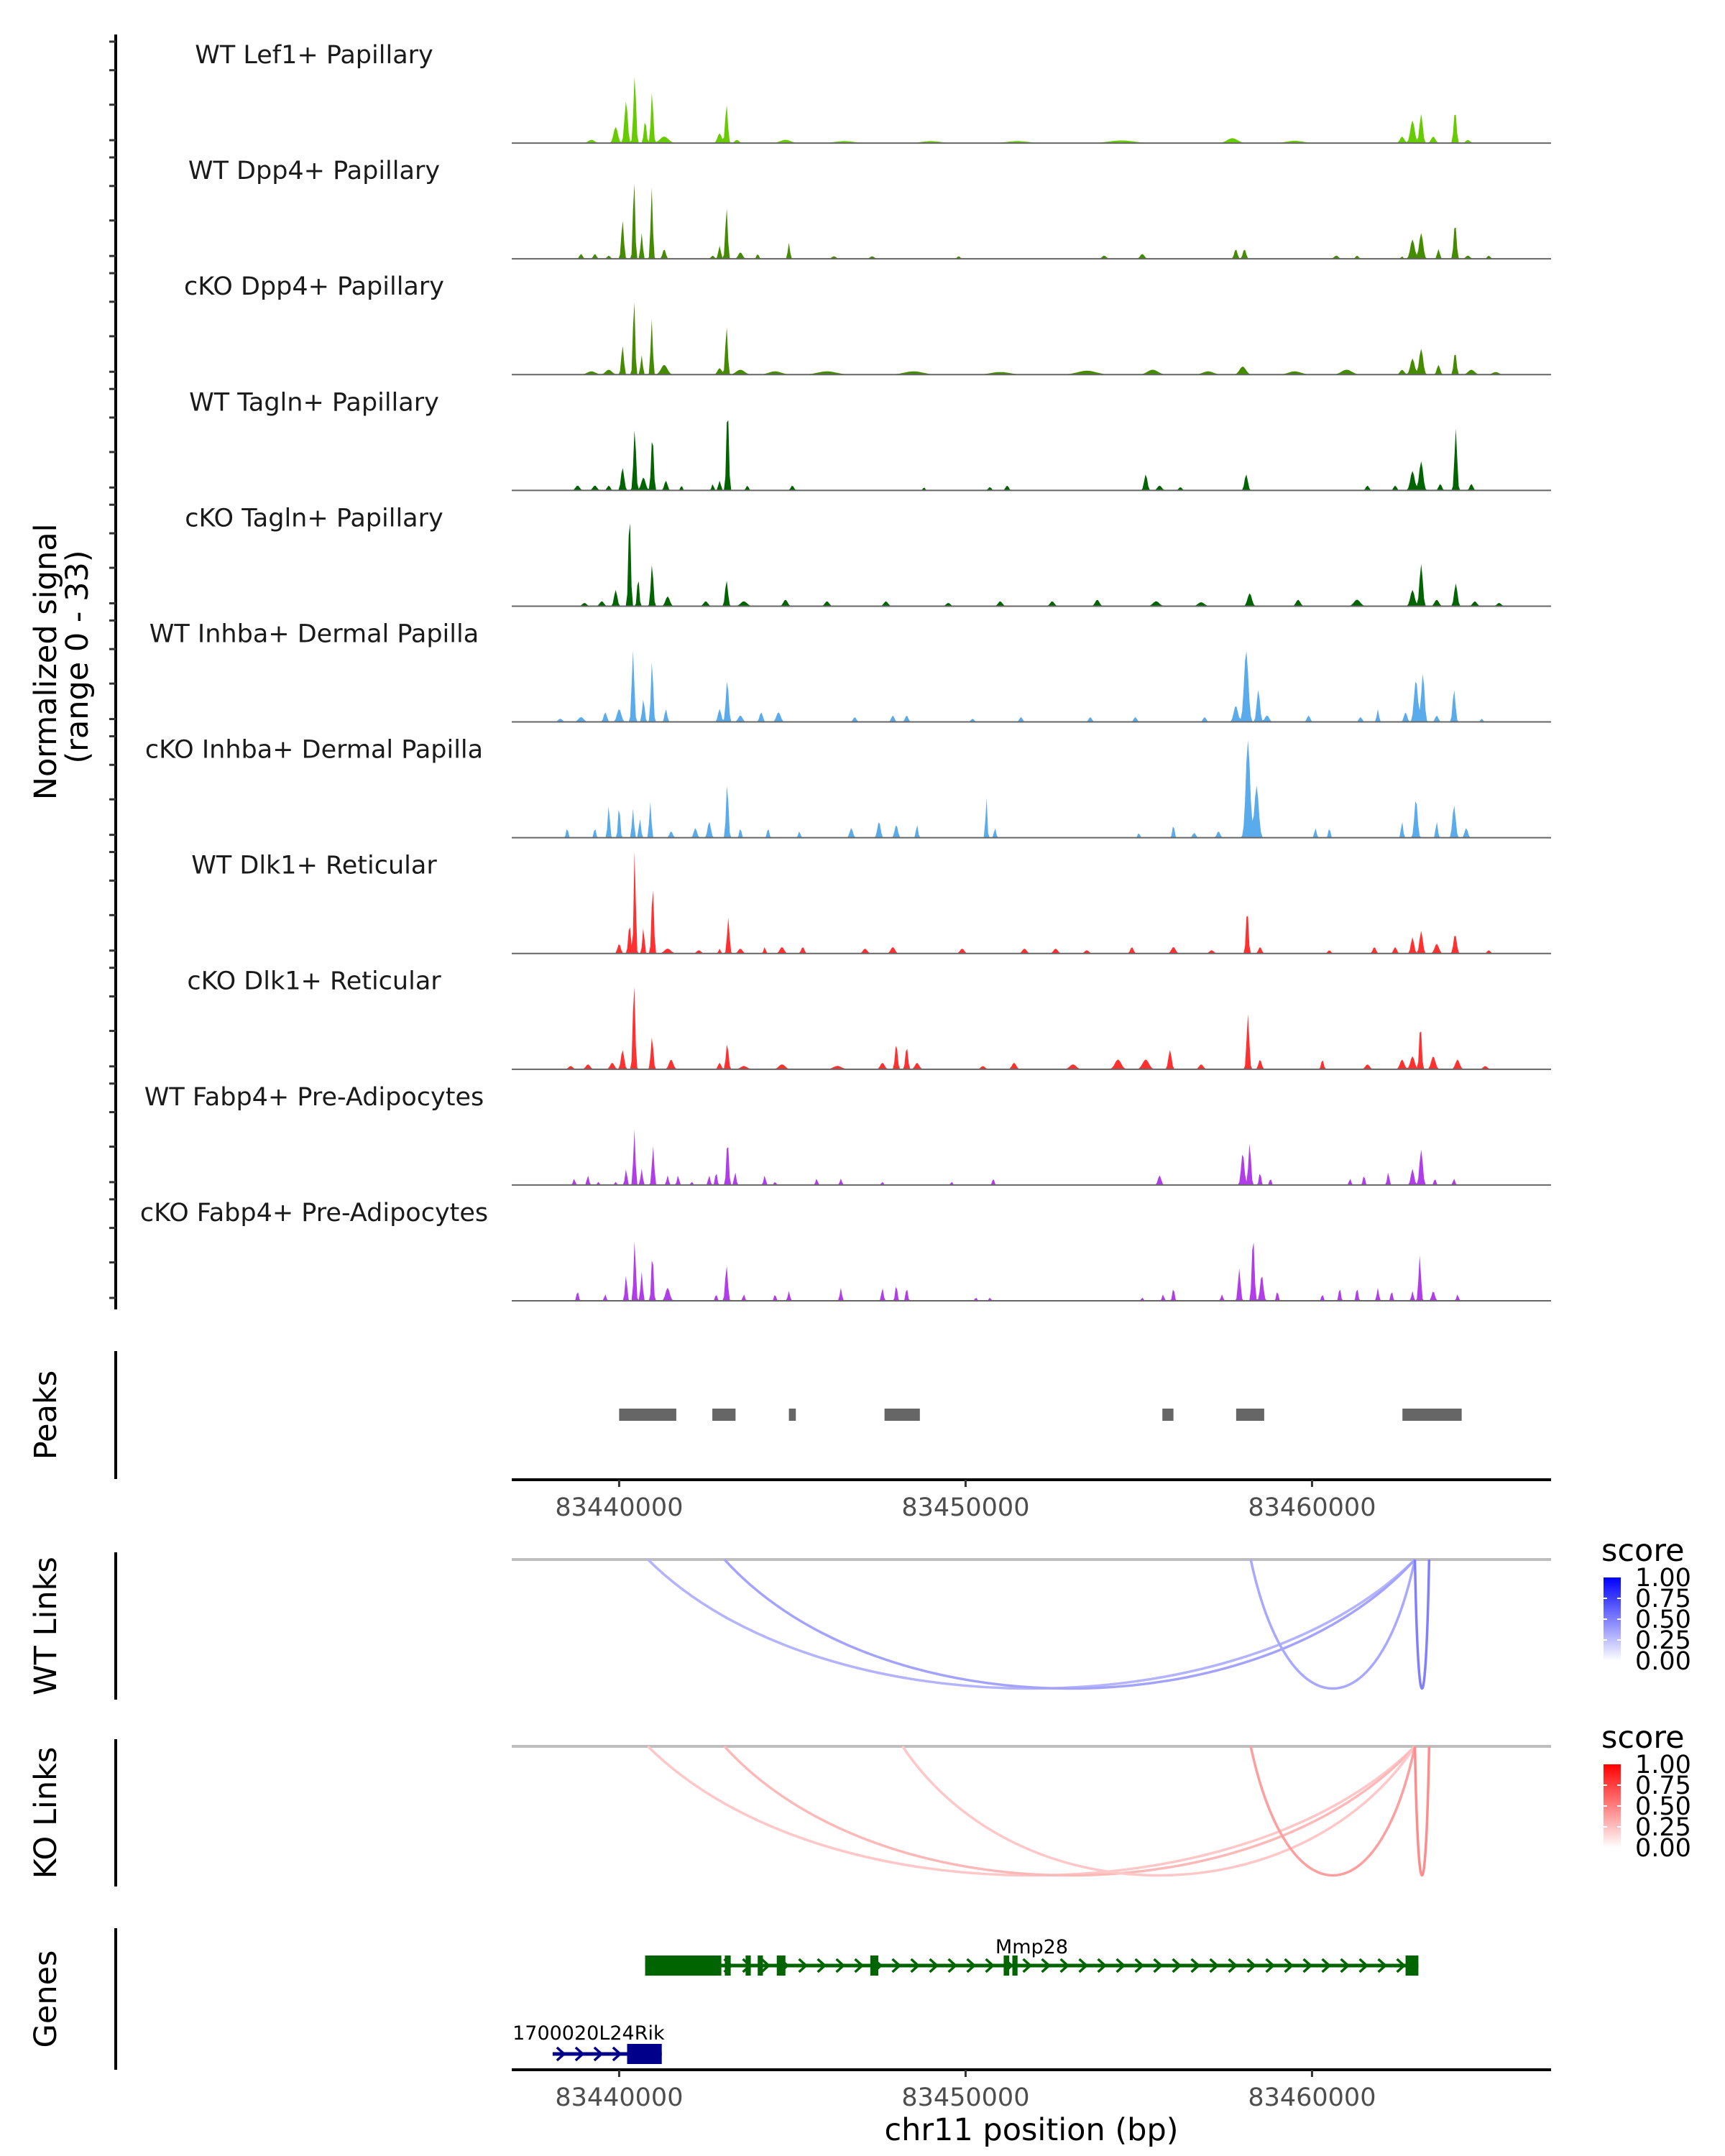 This screenshot has width=1725, height=2156. Describe the element at coordinates (46, 1626) in the screenshot. I see `links-panel-title: WT Links` at that location.